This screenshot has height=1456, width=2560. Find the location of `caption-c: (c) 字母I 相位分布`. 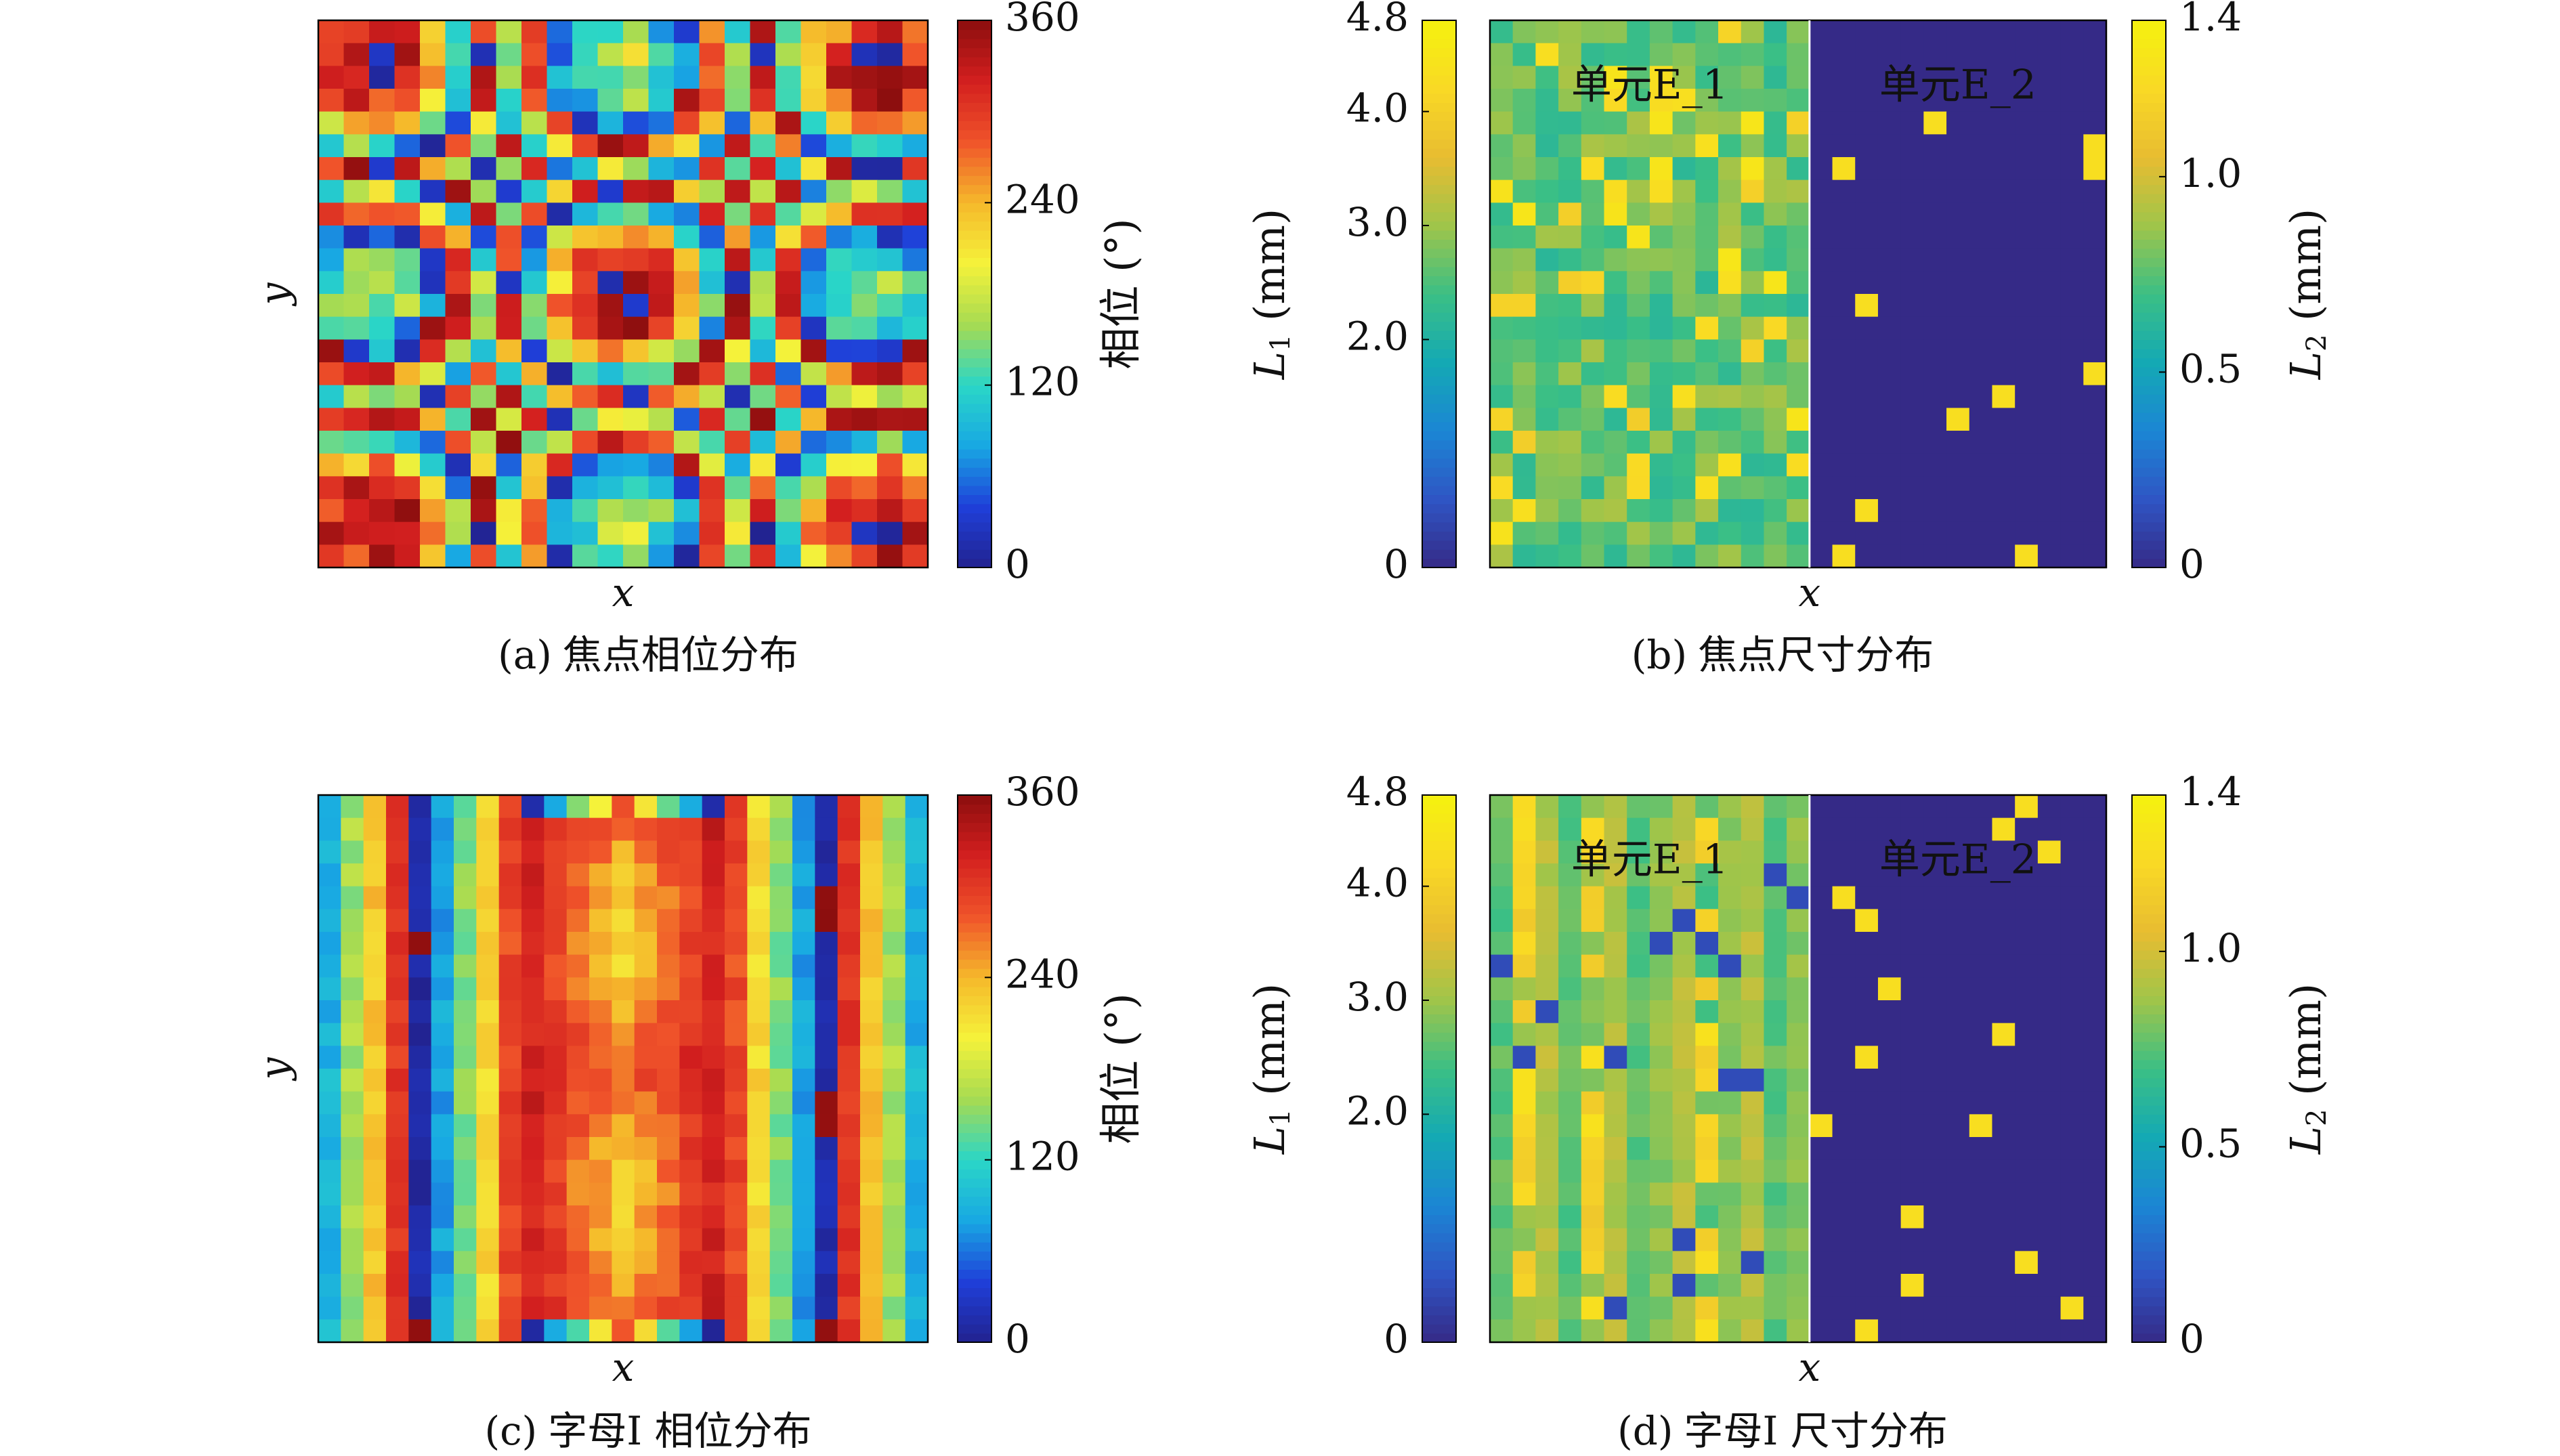

caption-c: (c) 字母I 相位分布 is located at coordinates (648, 1431).